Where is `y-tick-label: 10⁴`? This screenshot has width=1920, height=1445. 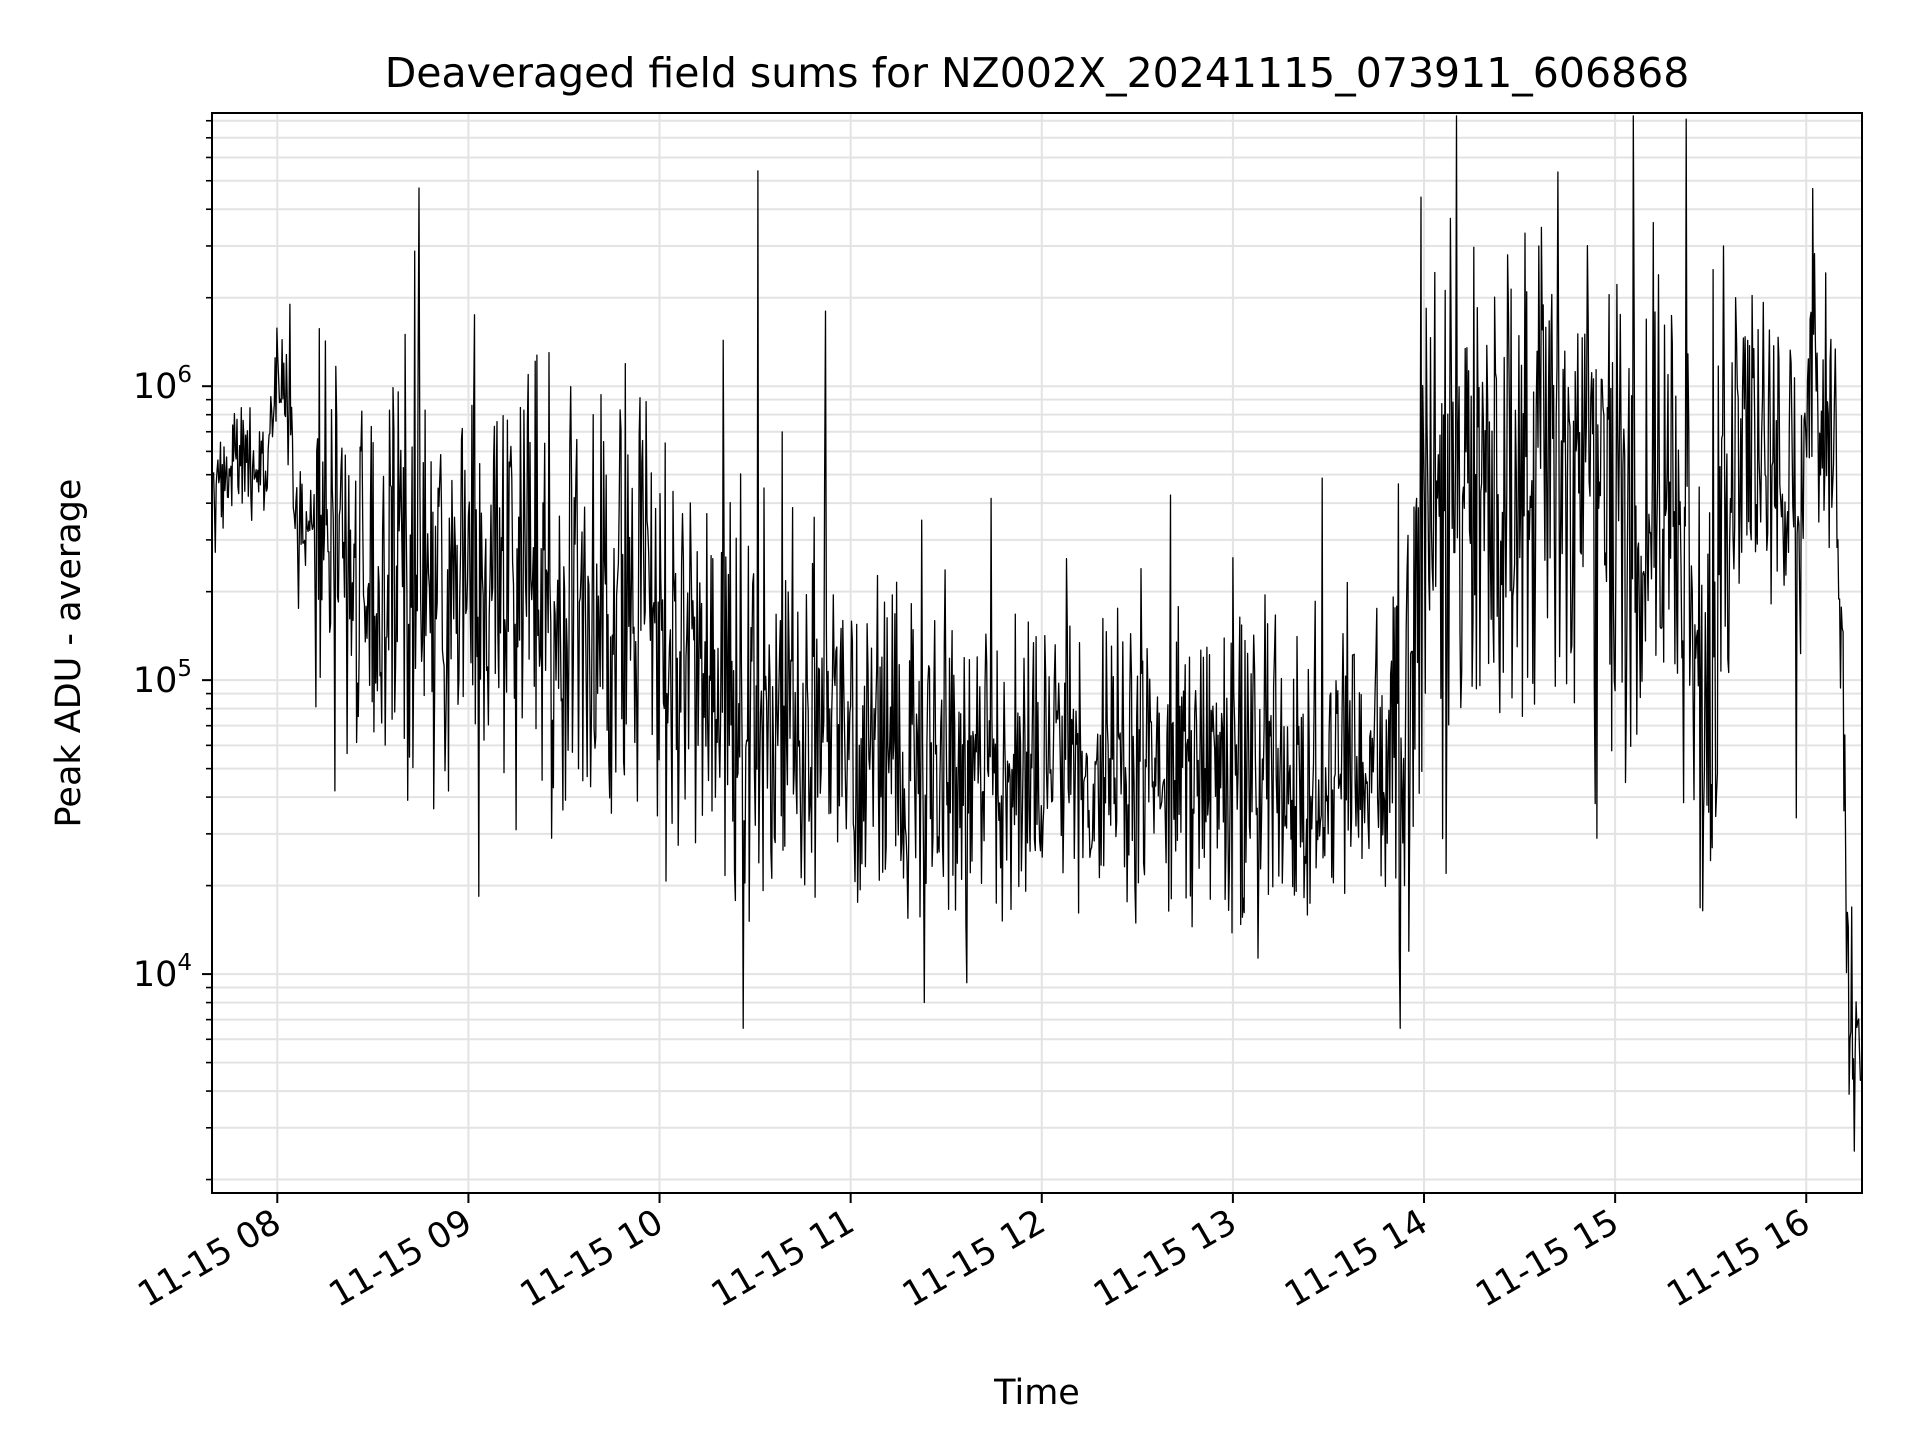
y-tick-label: 10⁴ is located at coordinates (162, 972).